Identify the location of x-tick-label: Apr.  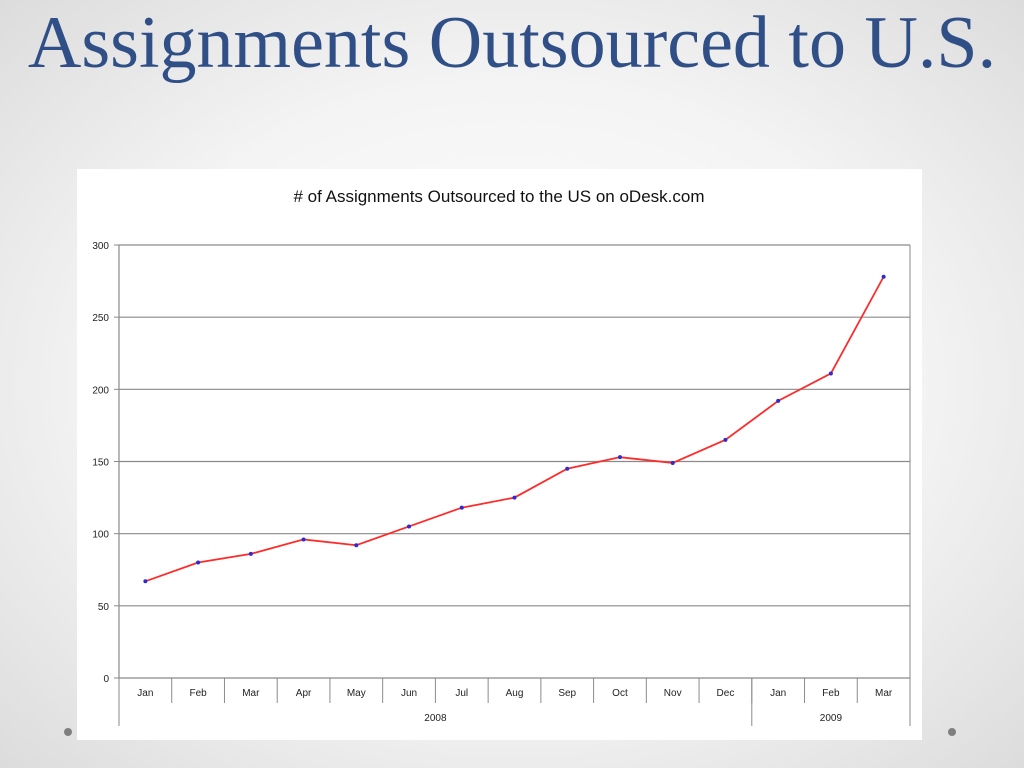
(304, 693).